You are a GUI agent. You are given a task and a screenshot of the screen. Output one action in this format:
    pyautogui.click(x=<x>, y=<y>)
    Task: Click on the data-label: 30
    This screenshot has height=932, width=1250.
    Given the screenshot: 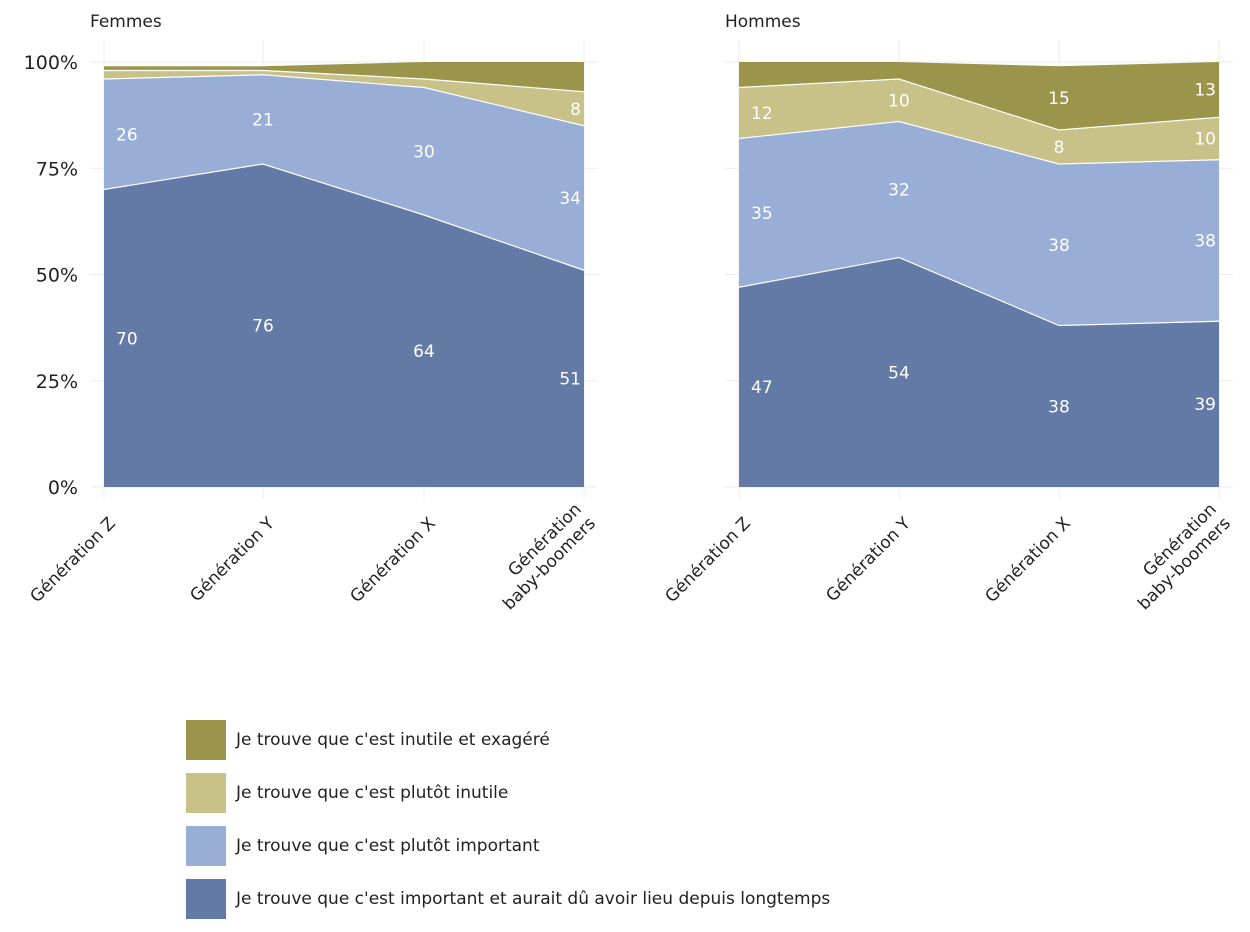 What is the action you would take?
    pyautogui.click(x=424, y=152)
    